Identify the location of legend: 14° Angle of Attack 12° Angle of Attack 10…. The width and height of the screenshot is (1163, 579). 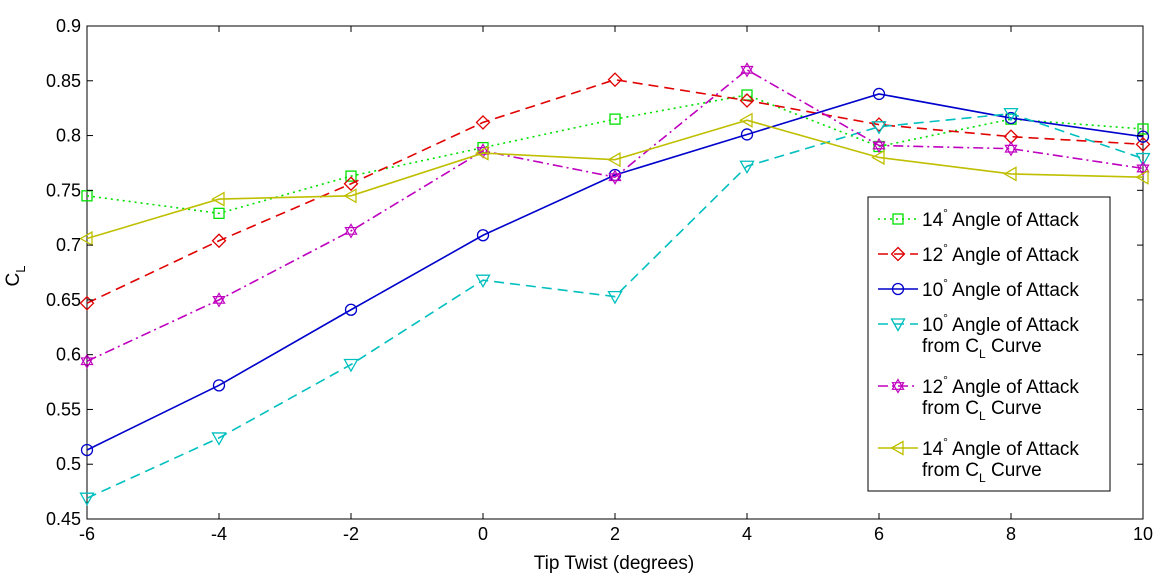
(989, 344).